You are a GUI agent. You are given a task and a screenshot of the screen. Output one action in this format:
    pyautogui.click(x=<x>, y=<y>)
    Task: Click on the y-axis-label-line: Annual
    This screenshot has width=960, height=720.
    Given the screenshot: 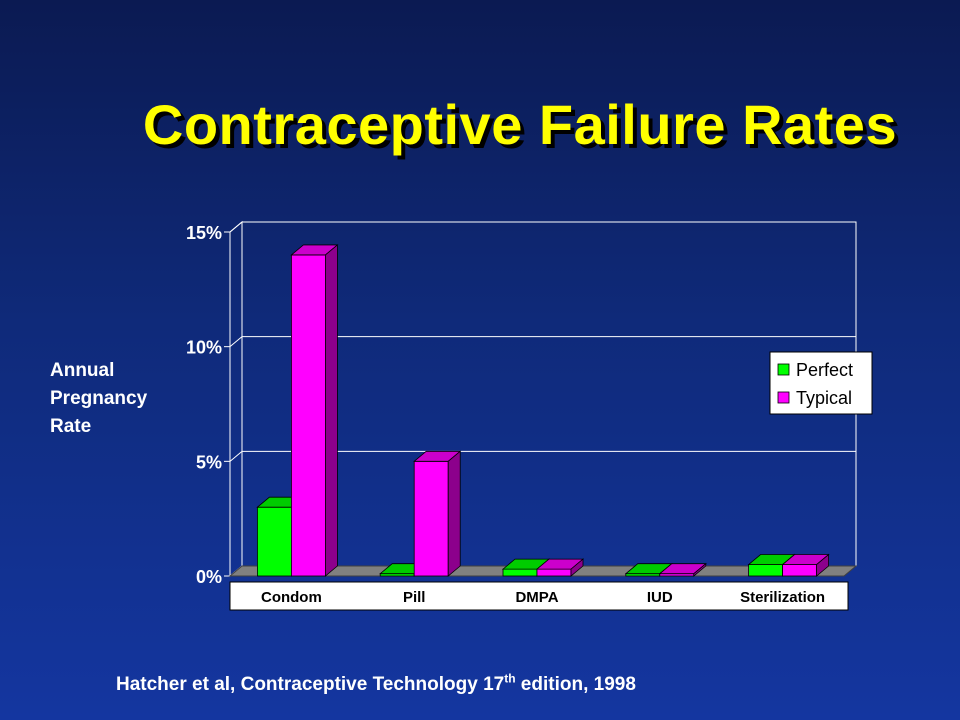 What is the action you would take?
    pyautogui.click(x=82, y=370)
    